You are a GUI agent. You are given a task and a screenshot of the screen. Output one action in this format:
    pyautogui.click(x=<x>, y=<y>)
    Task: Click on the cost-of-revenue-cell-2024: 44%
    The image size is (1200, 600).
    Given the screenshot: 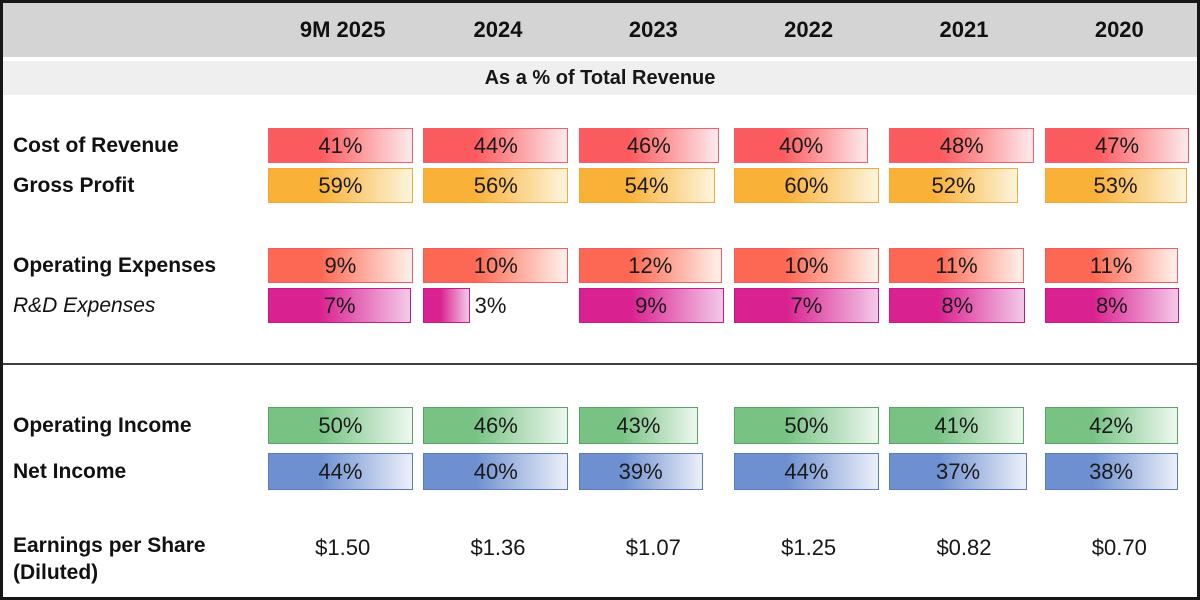 What is the action you would take?
    pyautogui.click(x=497, y=145)
    